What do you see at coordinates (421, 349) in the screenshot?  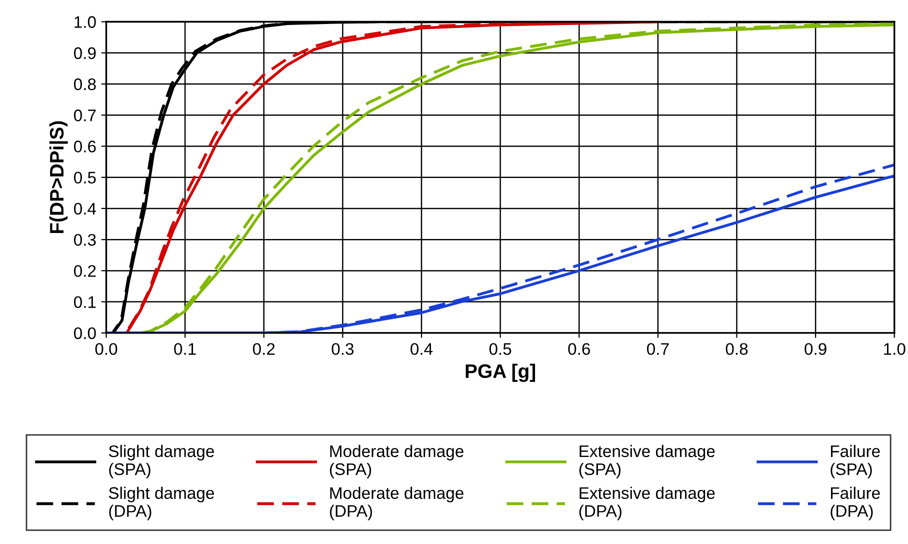 I see `x-tick-label: 0.4` at bounding box center [421, 349].